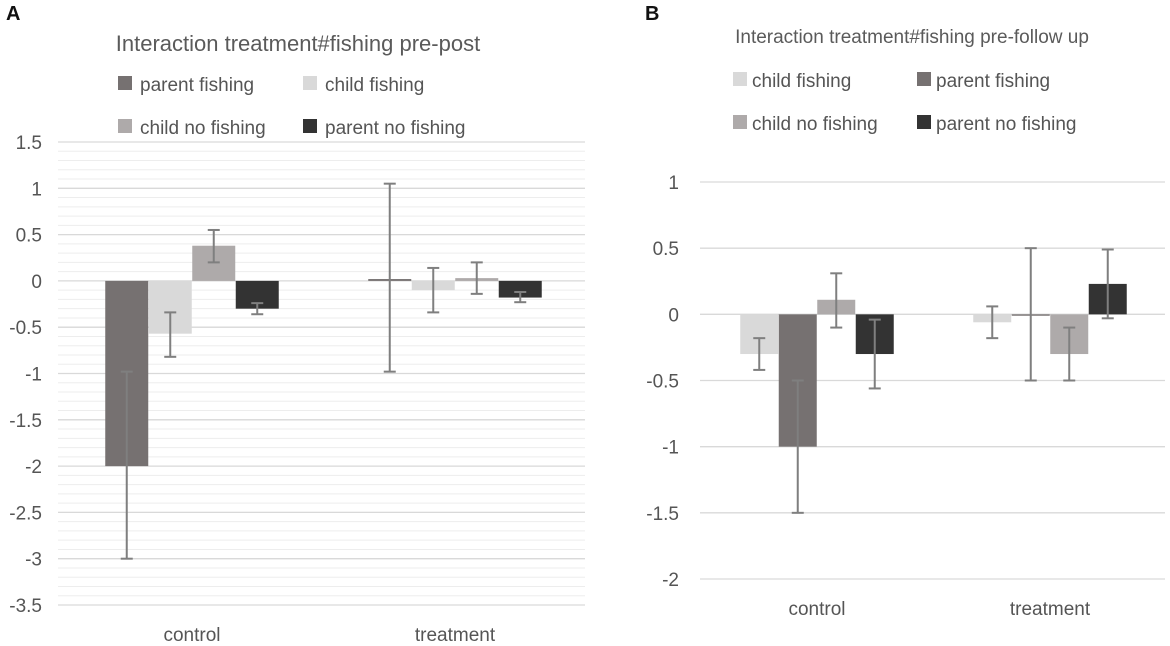 Image resolution: width=1170 pixels, height=646 pixels. I want to click on chart-b-y-tick-label: -1, so click(670, 448).